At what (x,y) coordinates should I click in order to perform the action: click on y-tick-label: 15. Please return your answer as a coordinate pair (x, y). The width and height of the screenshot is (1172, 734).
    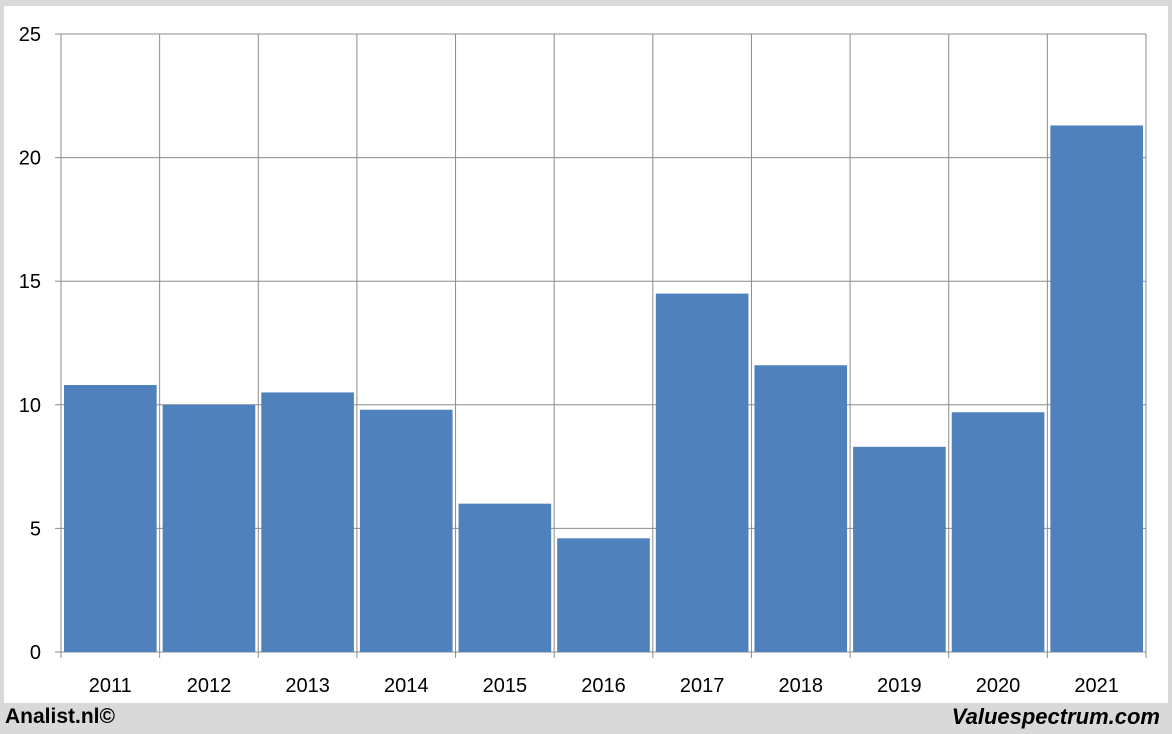
    Looking at the image, I should click on (30, 282).